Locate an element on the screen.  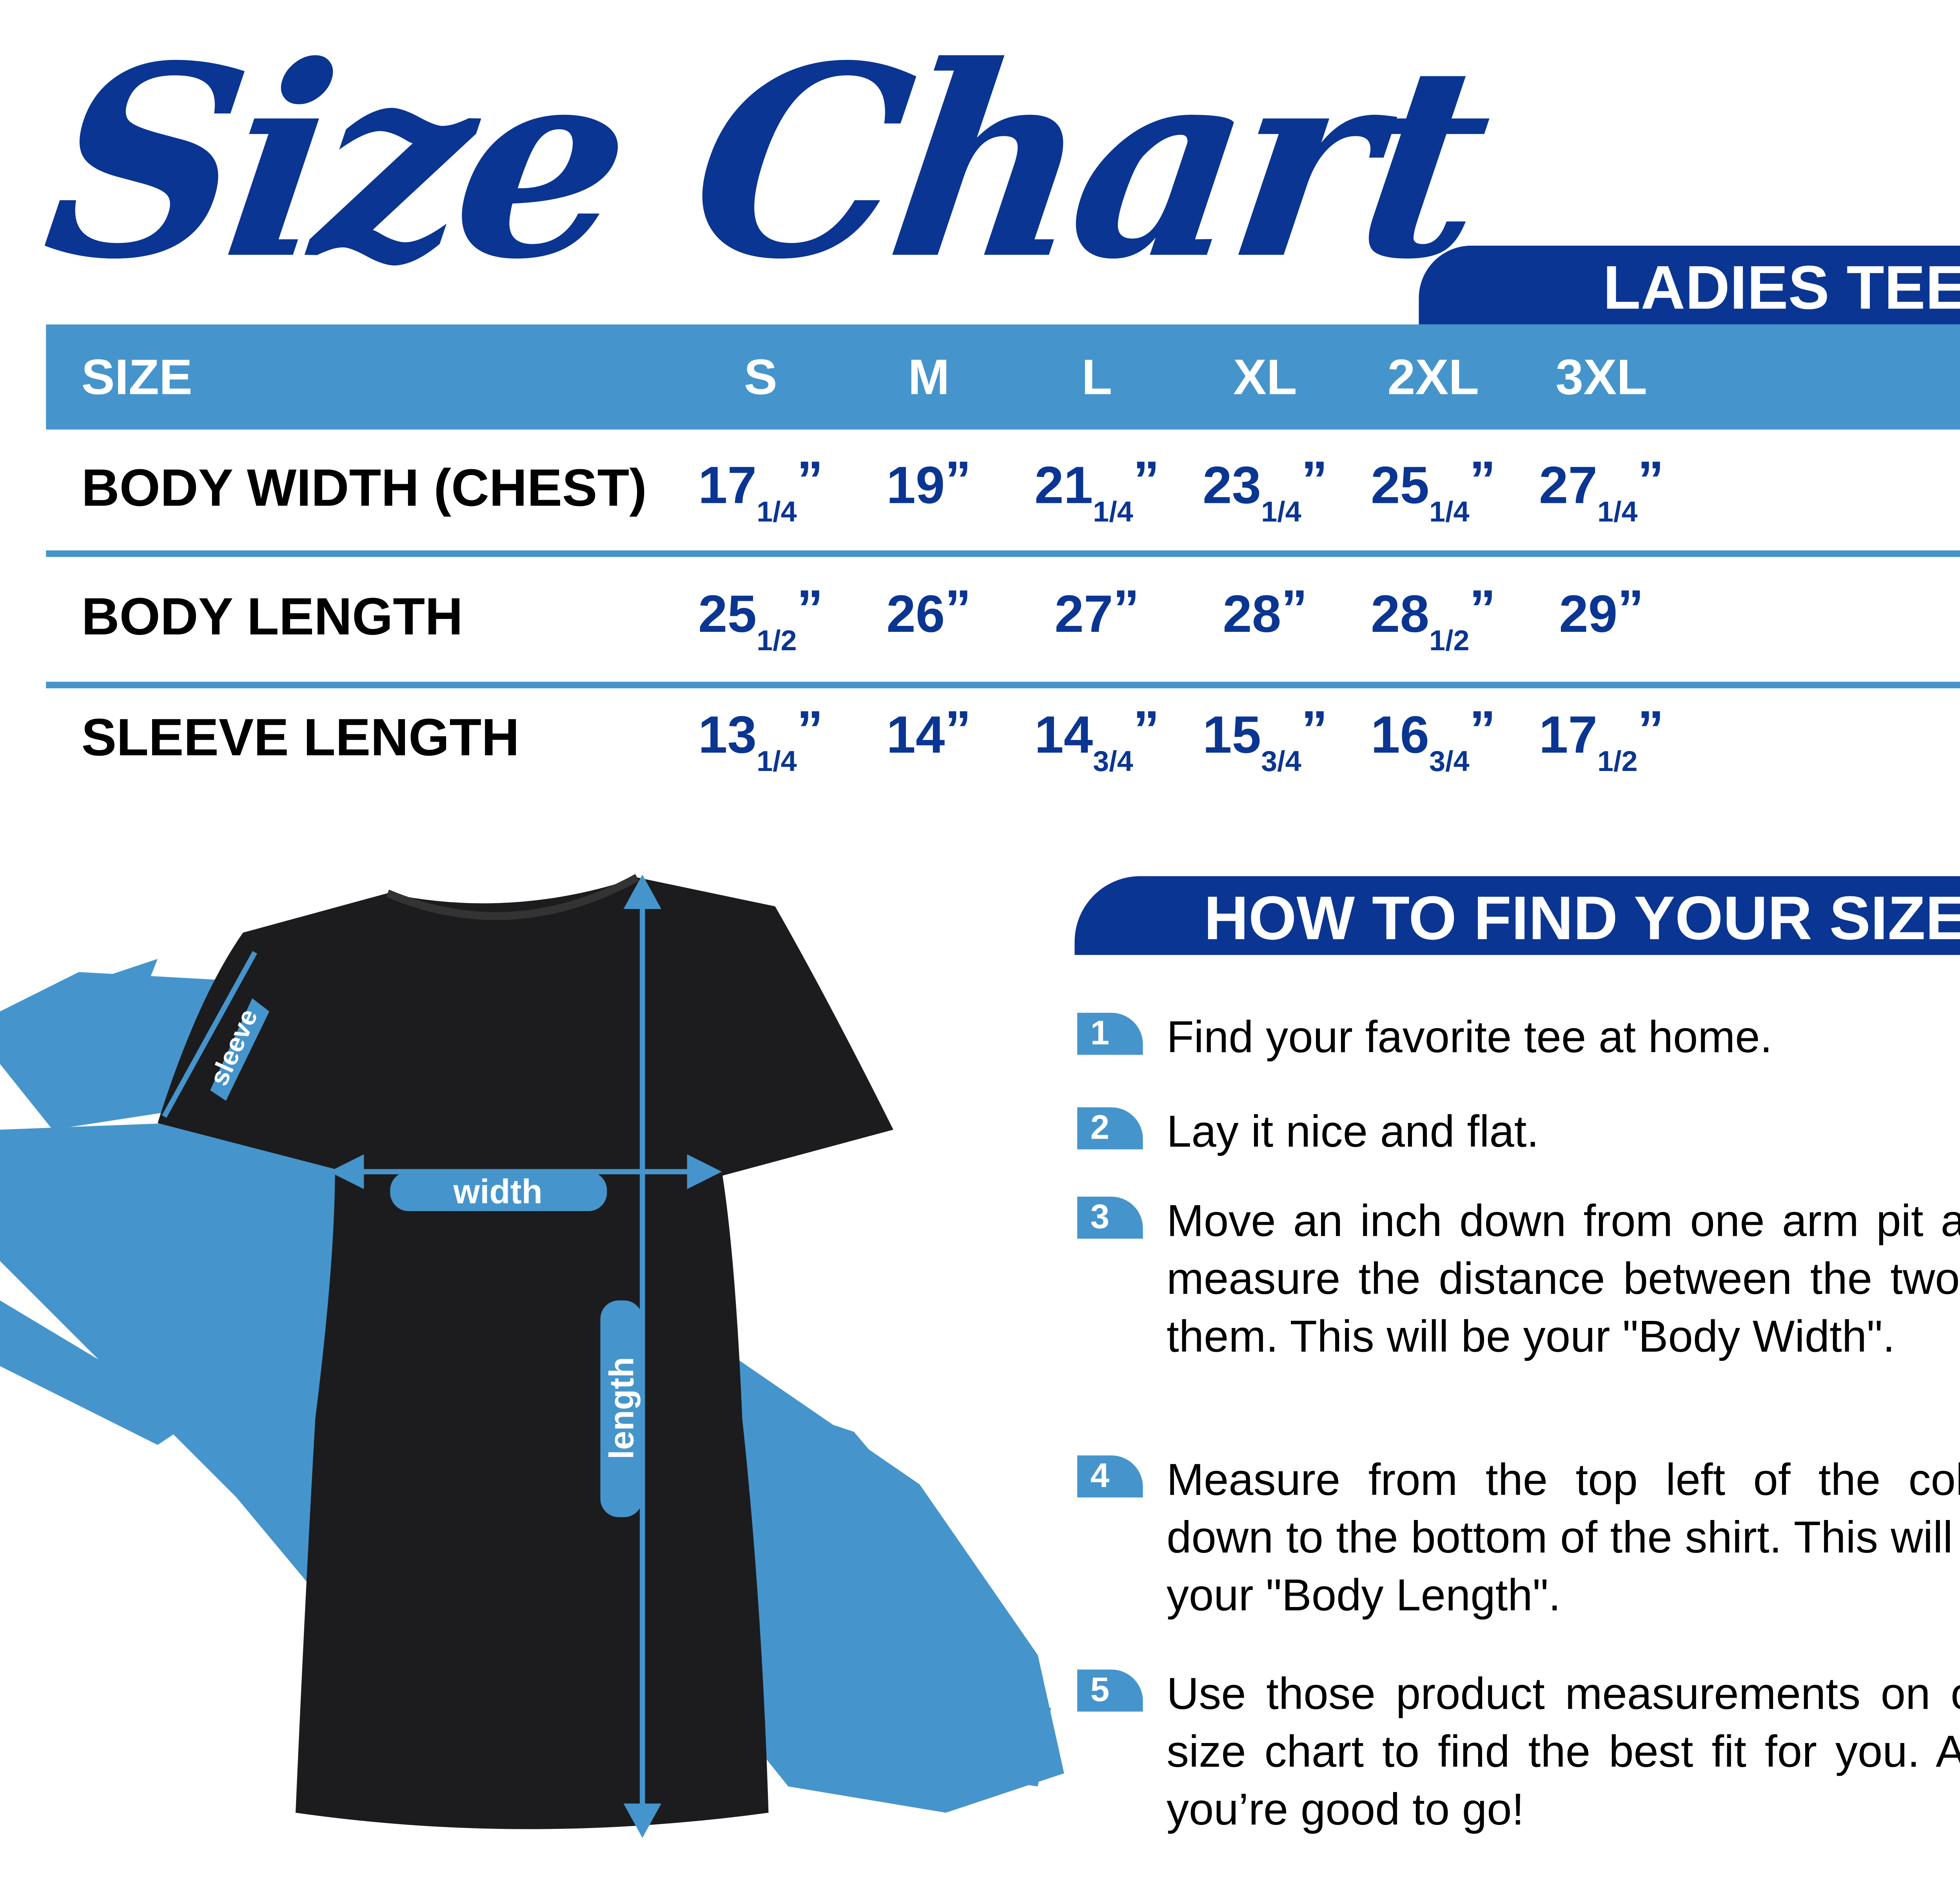
size-value: 14” is located at coordinates (928, 734).